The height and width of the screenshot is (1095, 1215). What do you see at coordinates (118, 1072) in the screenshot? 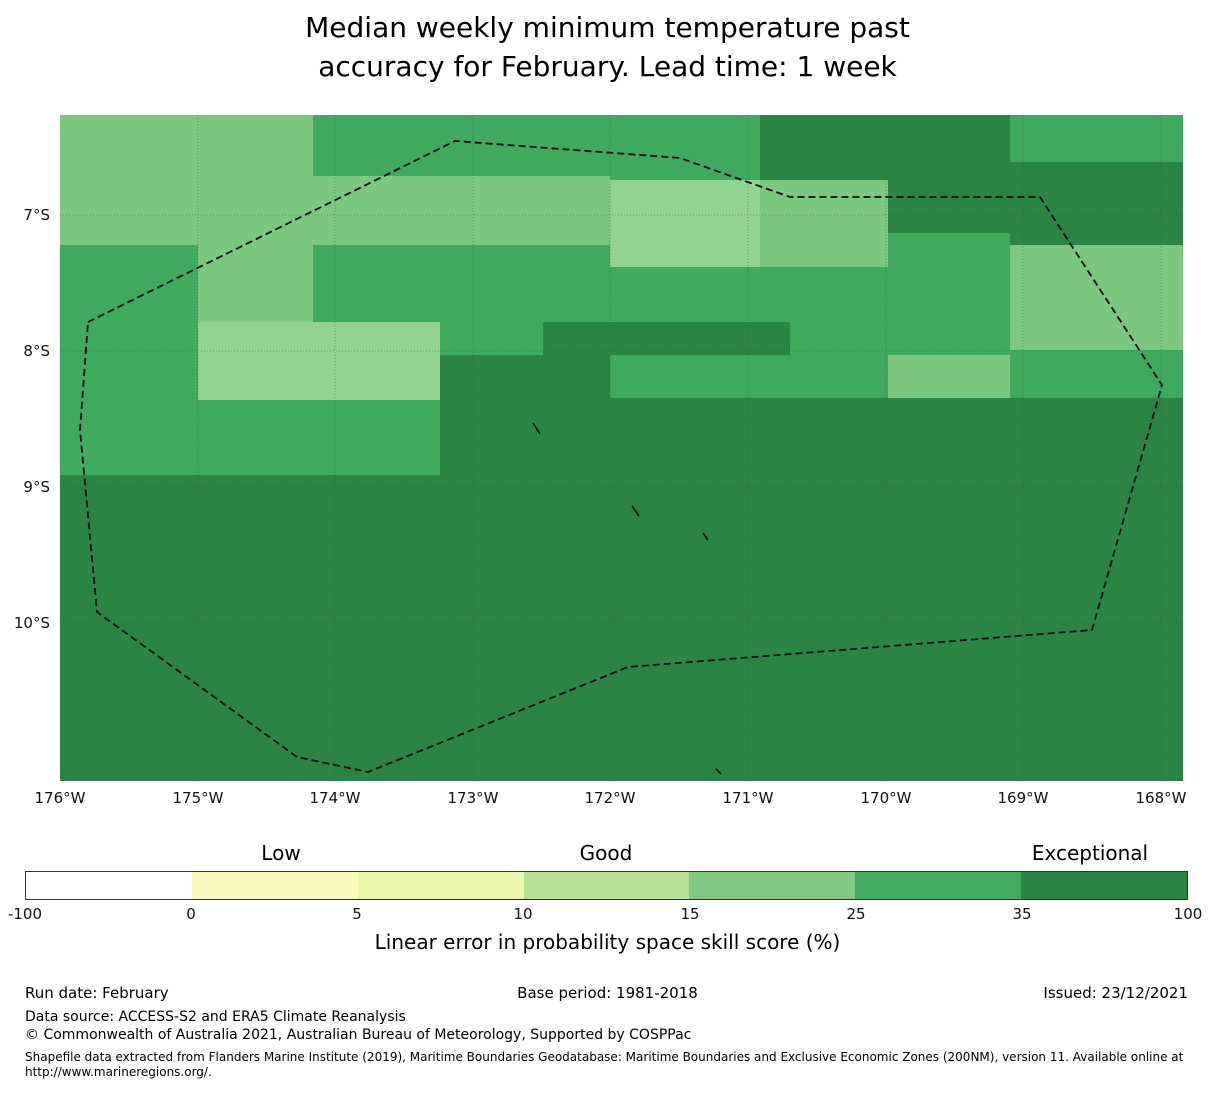
I see `shapefile-attribution-line2: http://www.marineregions.org/.` at bounding box center [118, 1072].